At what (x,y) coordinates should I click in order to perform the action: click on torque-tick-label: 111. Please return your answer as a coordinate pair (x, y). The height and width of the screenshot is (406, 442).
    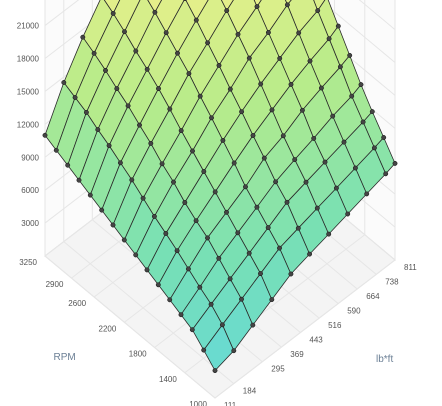
    Looking at the image, I should click on (230, 403).